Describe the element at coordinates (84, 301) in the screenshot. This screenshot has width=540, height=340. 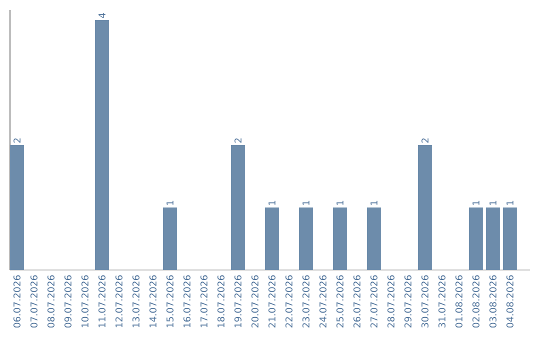
I see `x-tick-label: 10.07.2026` at that location.